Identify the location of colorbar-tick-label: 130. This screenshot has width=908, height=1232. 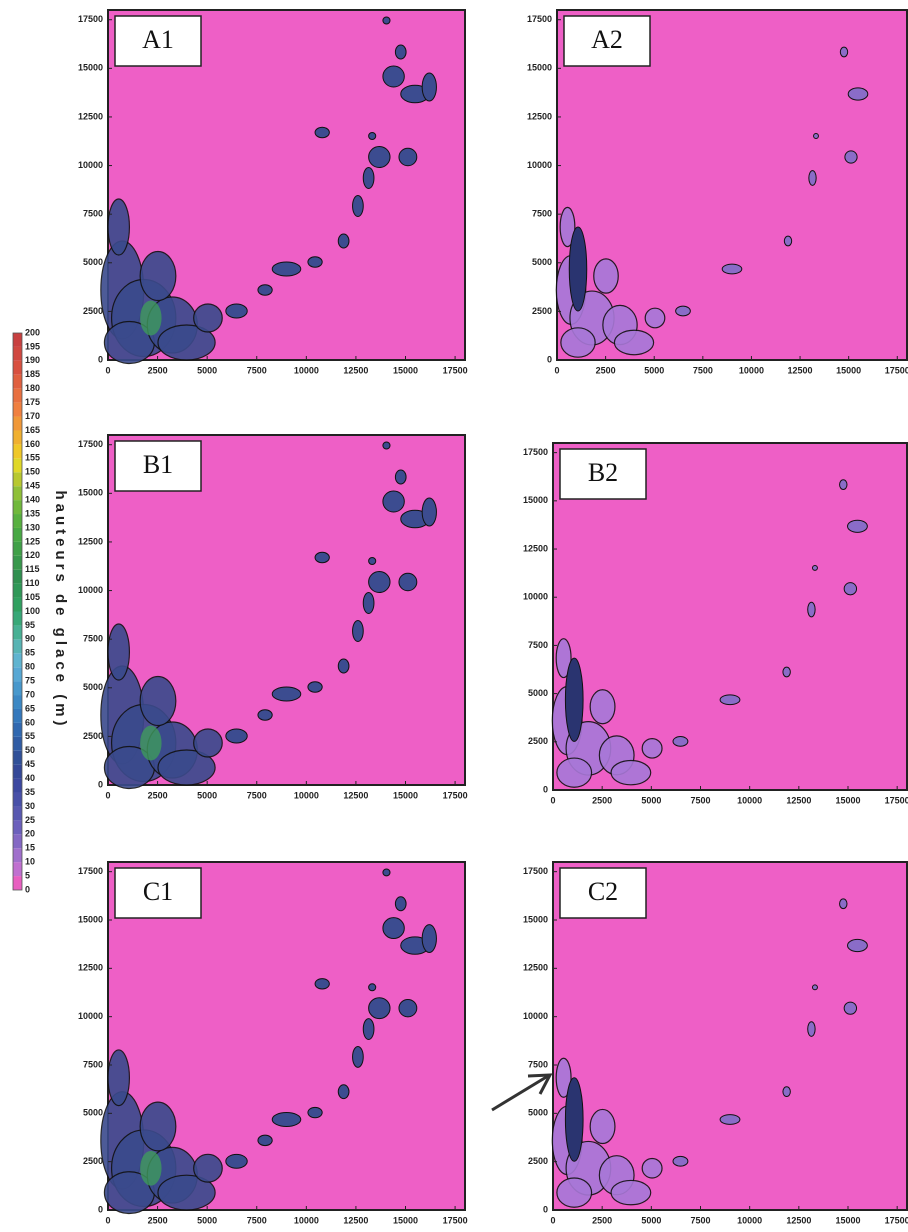
(32, 527).